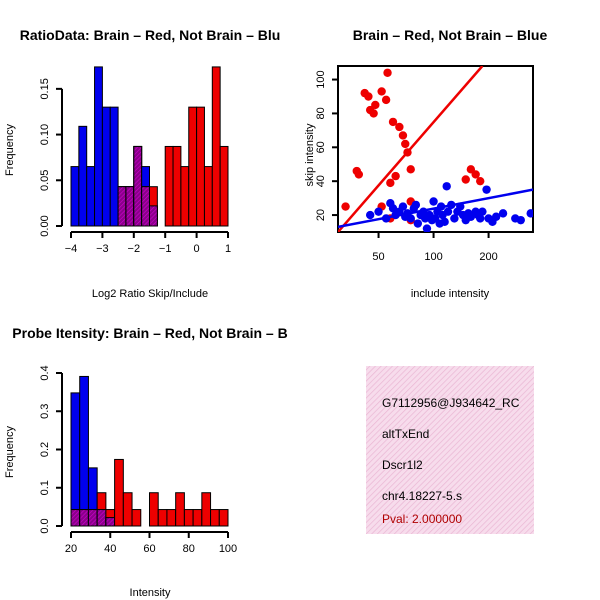 This screenshot has width=600, height=600. Describe the element at coordinates (45, 134) in the screenshot. I see `ratio-y-tick-label: 0.10` at that location.